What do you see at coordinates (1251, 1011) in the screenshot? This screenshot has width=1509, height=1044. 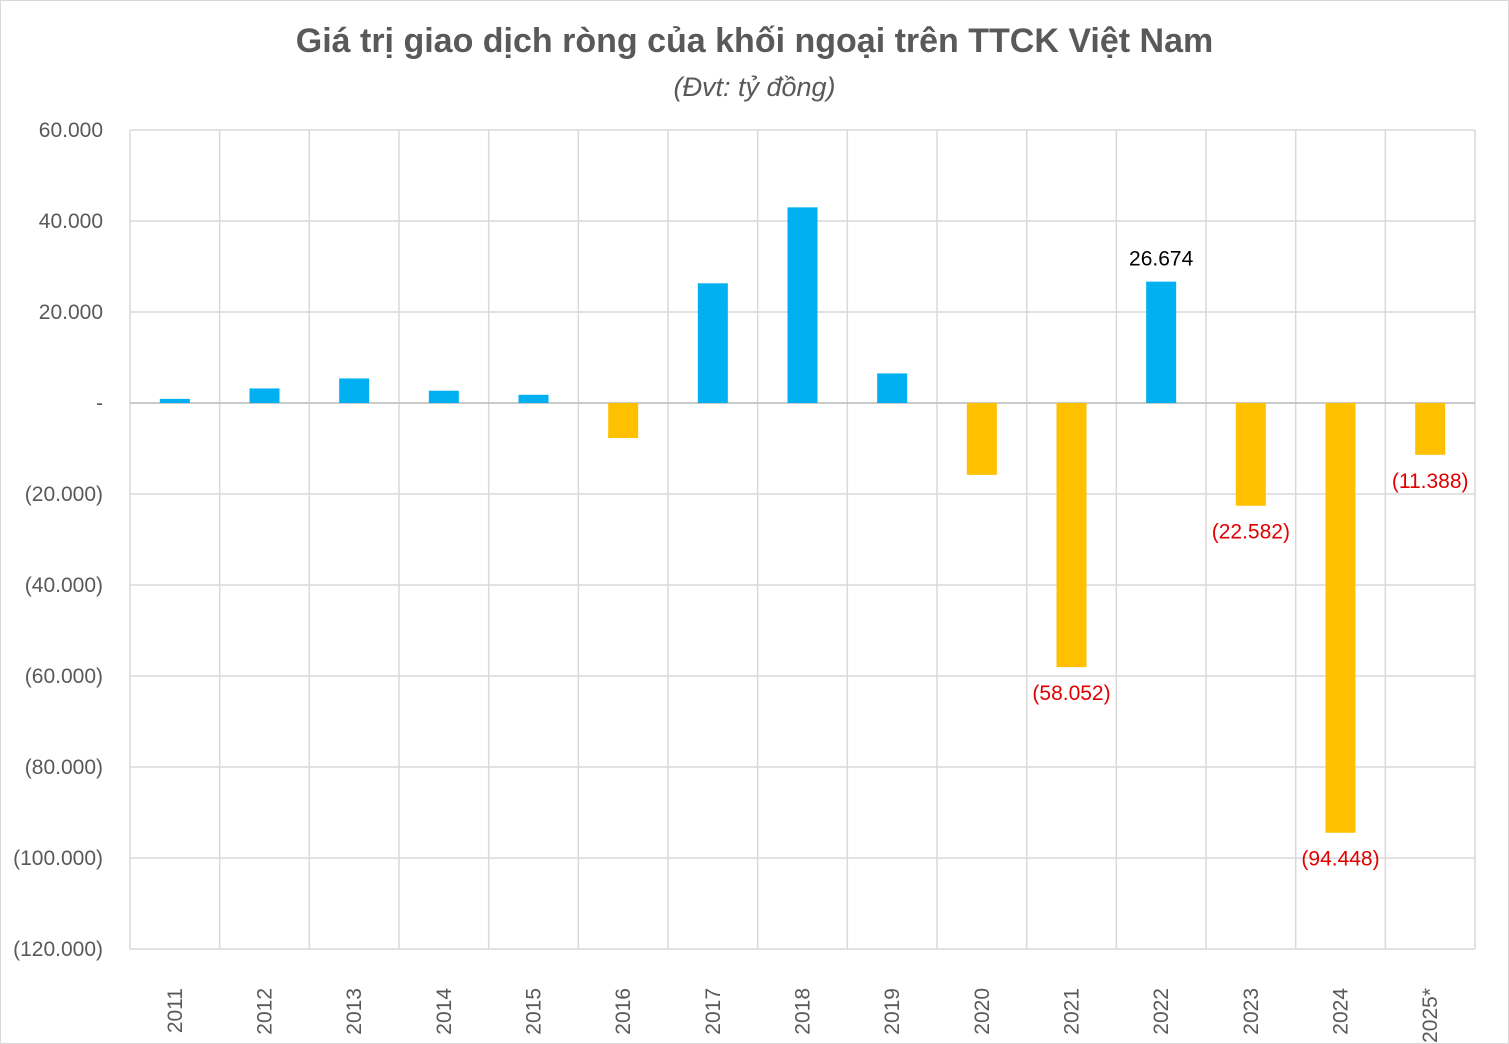 I see `x-tick-label: 2023` at bounding box center [1251, 1011].